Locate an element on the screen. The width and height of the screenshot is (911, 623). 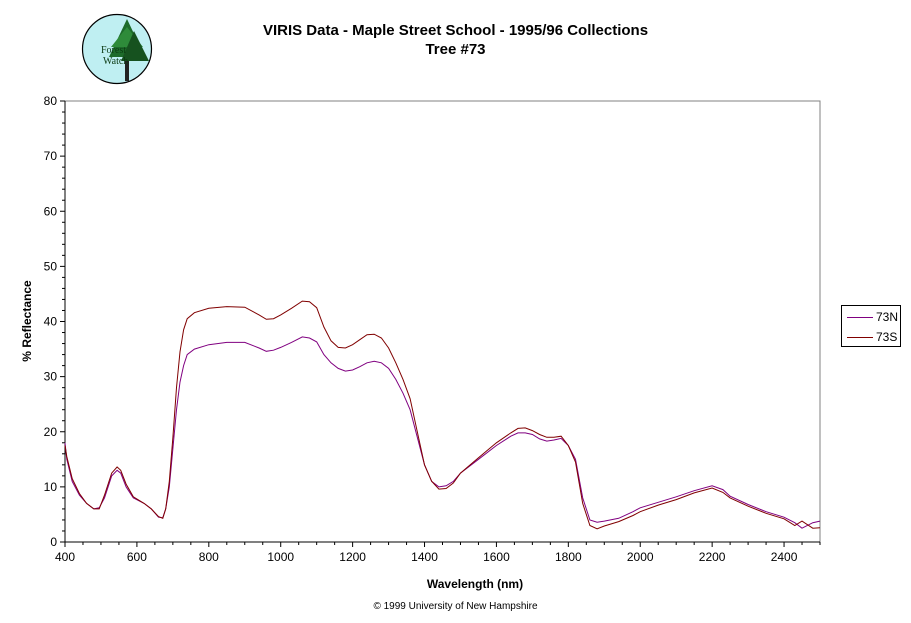
x-tick-label: 1600 is located at coordinates (496, 557).